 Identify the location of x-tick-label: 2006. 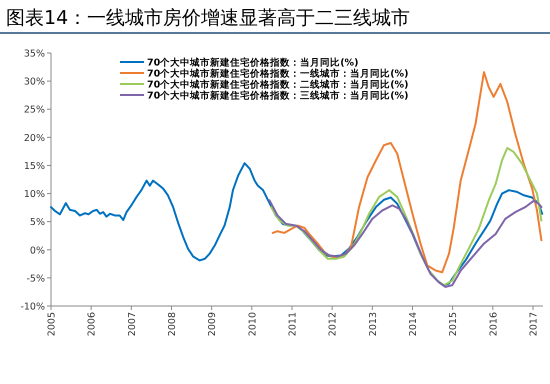
(92, 324).